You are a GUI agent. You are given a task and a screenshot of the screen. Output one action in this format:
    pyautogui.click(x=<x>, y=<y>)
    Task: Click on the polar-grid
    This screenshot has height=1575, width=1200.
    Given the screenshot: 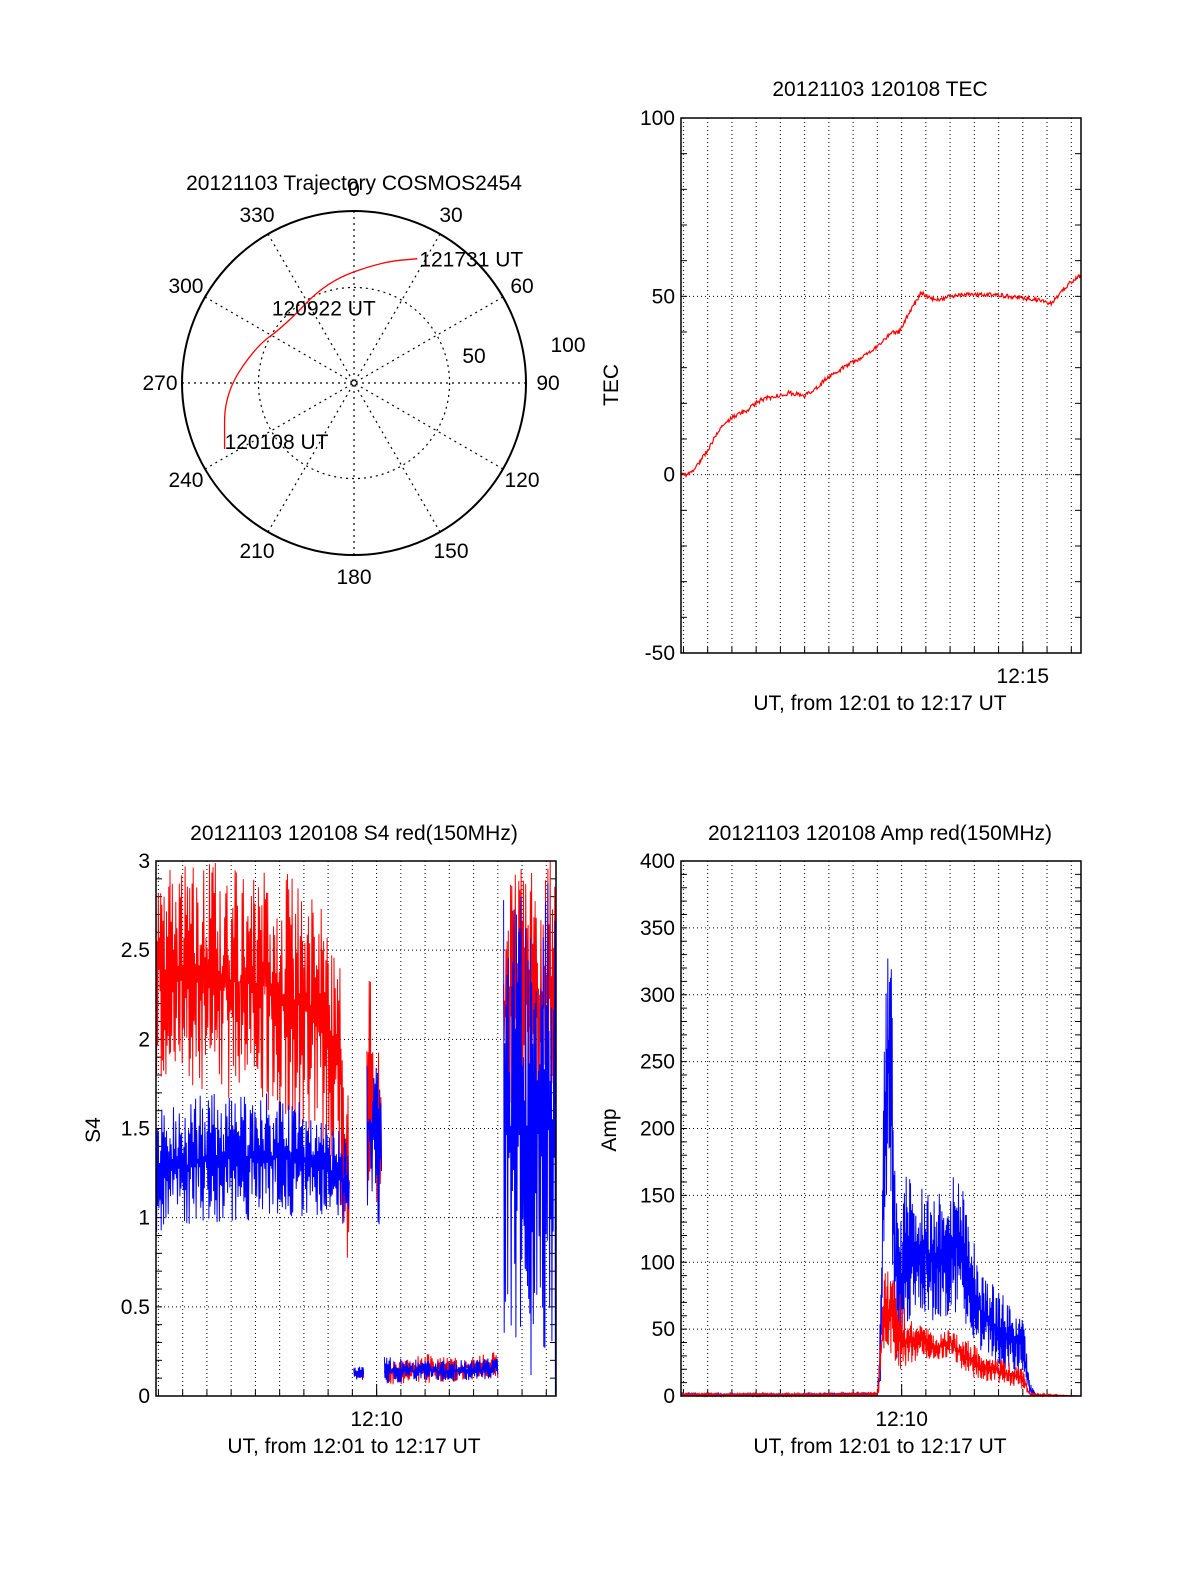 What is the action you would take?
    pyautogui.click(x=354, y=383)
    